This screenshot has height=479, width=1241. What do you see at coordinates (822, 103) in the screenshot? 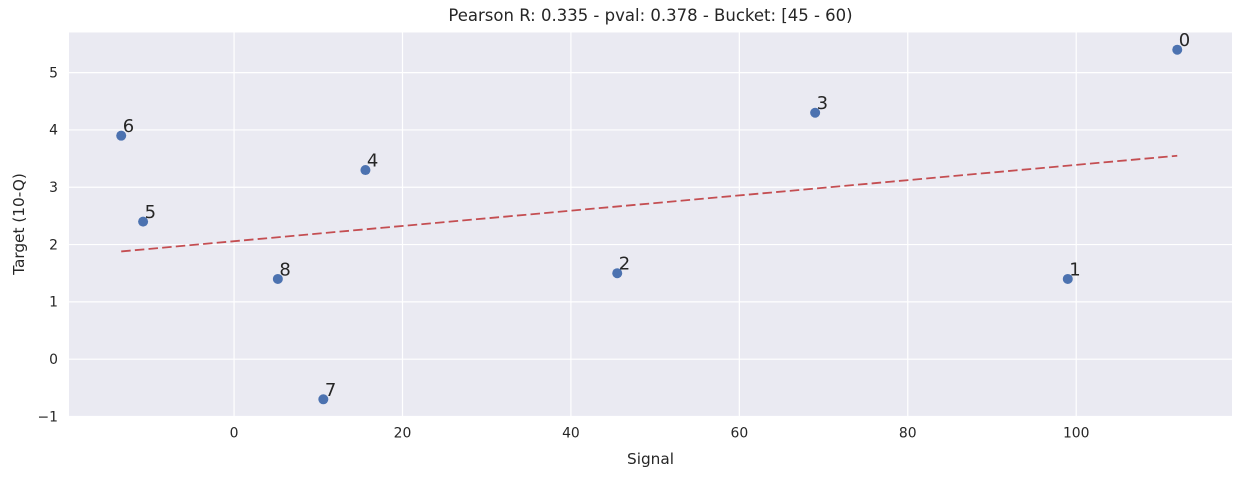
I see `data-point-label: 3` at bounding box center [822, 103].